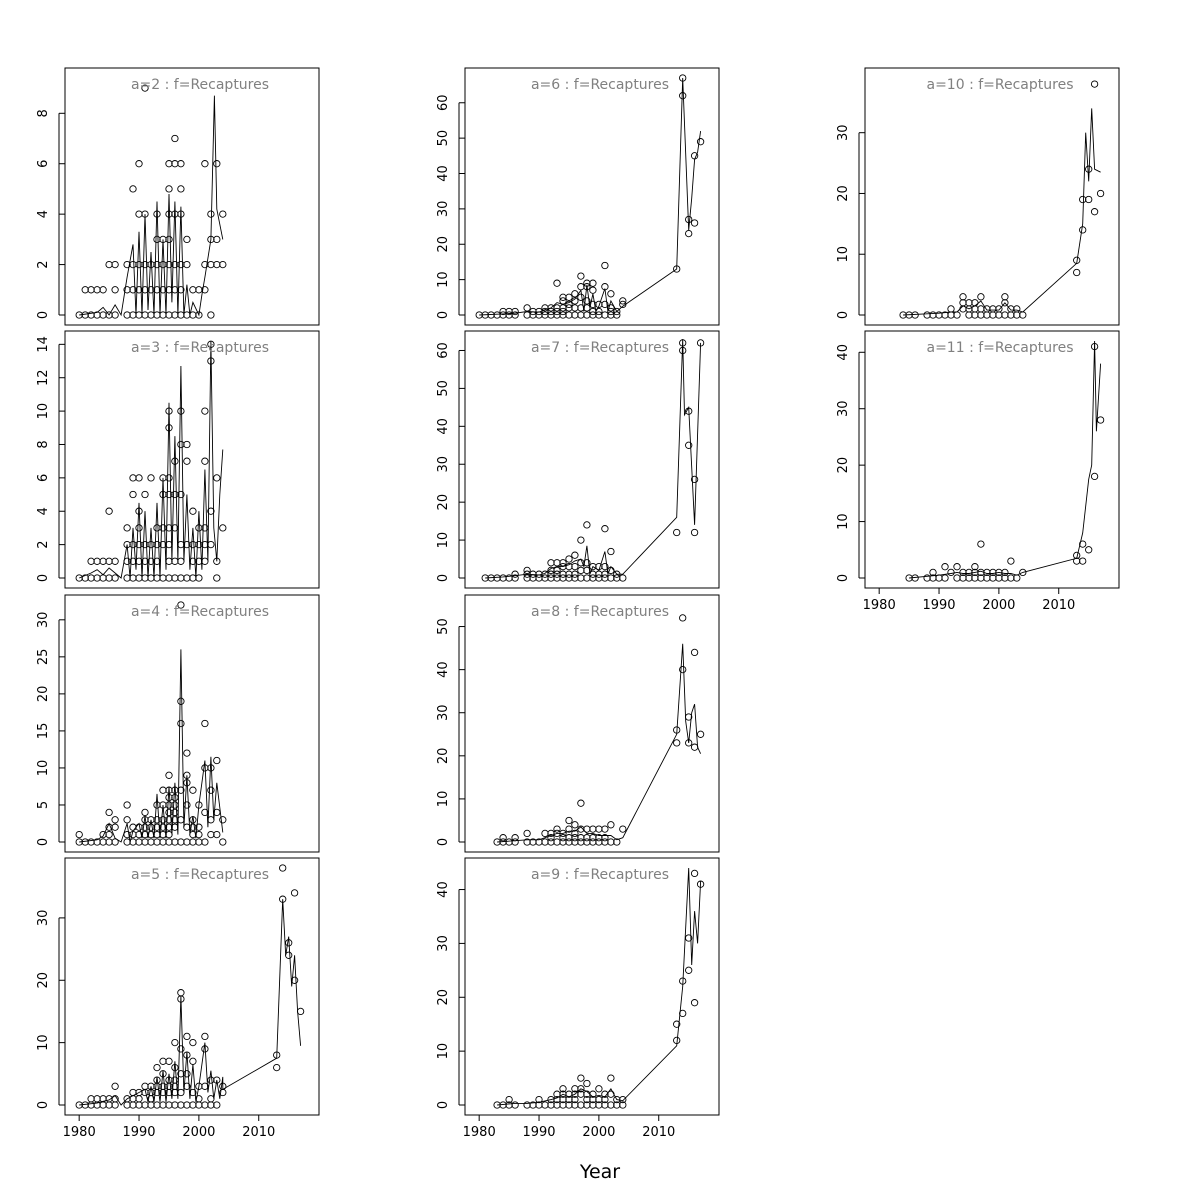 This screenshot has height=1200, width=1200. Describe the element at coordinates (443, 388) in the screenshot. I see `y-tick-label: 50` at that location.